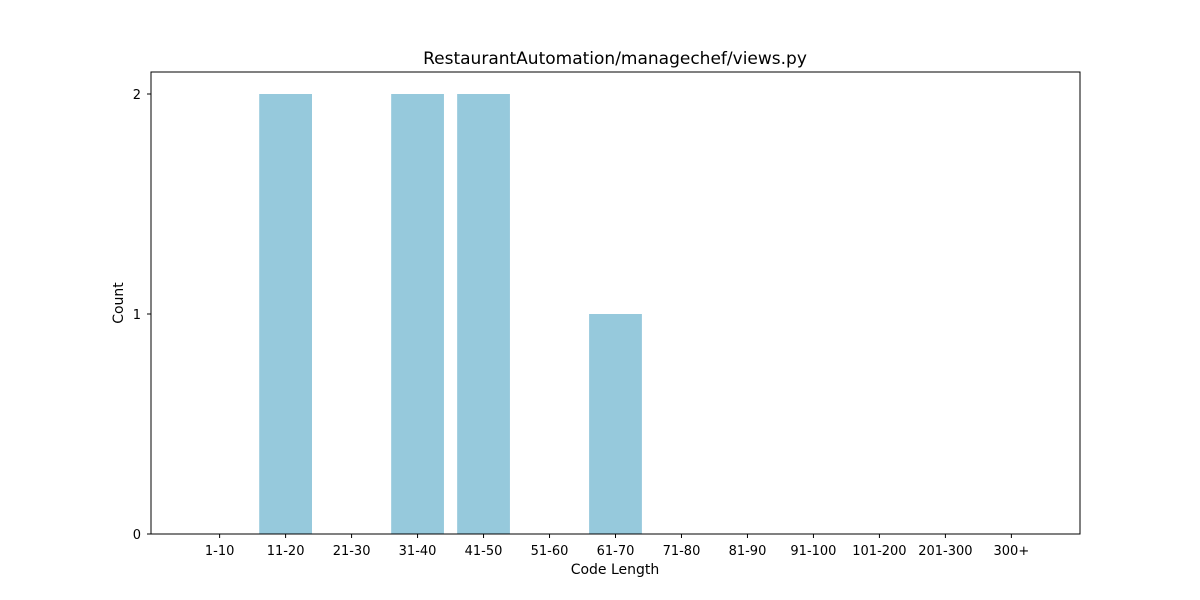 The image size is (1200, 600). I want to click on x-tick-label: 21-30, so click(352, 551).